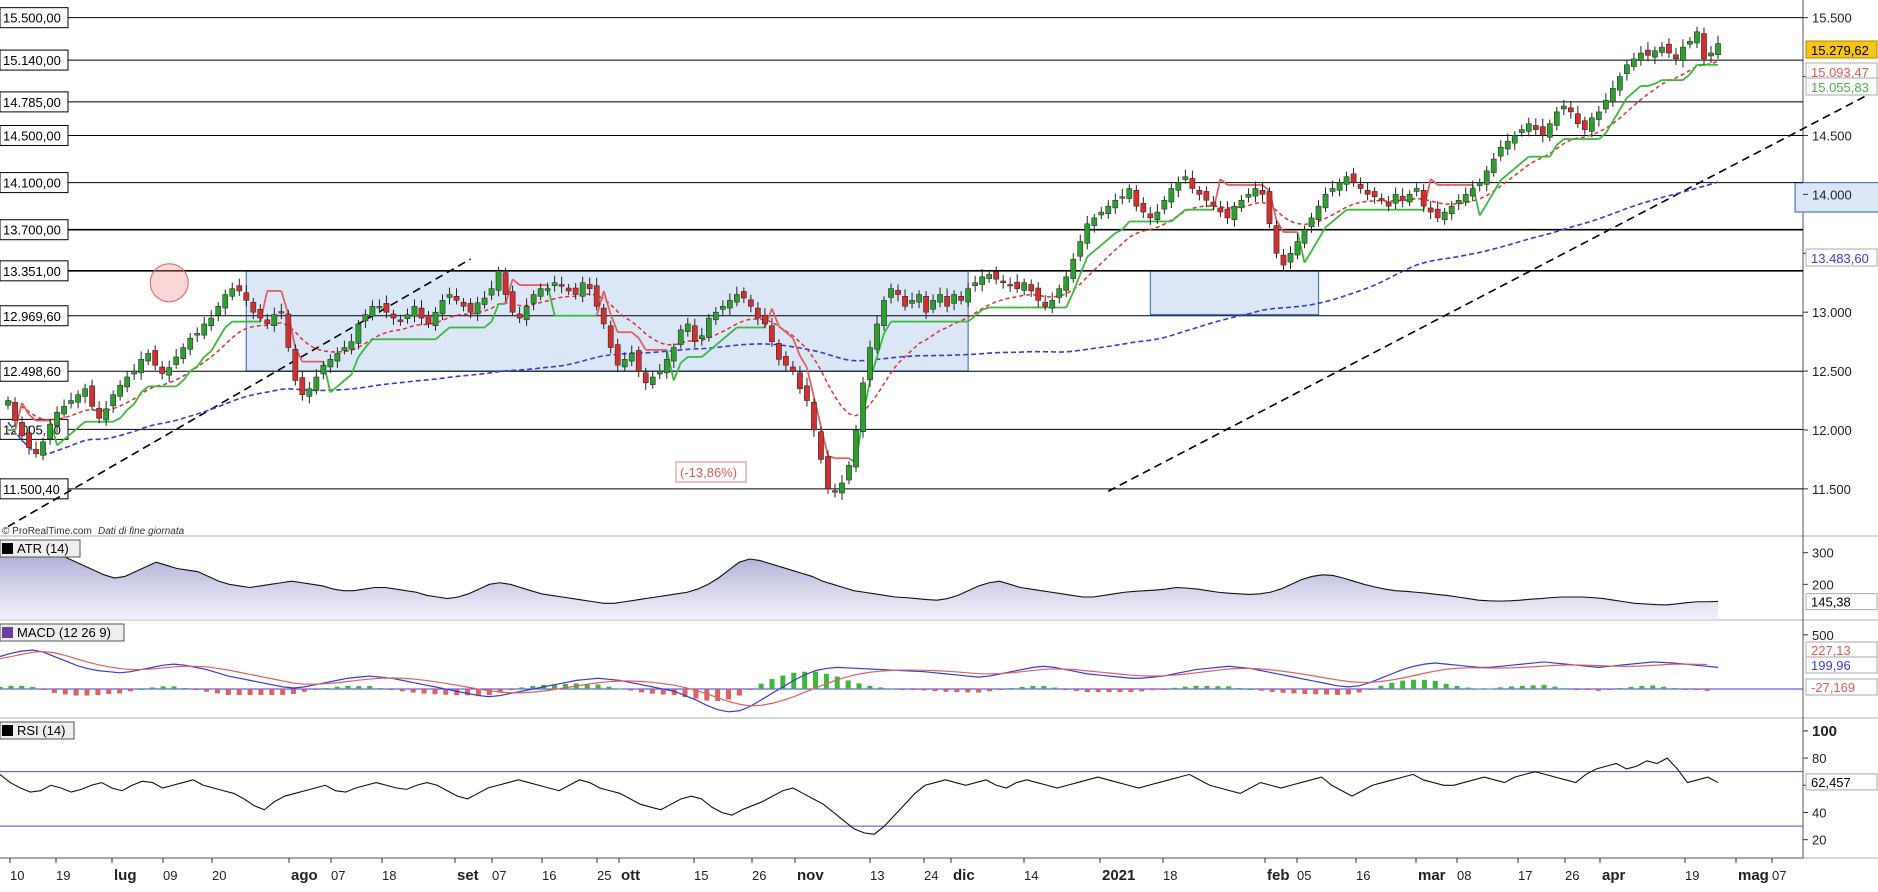 This screenshot has height=892, width=1878. I want to click on annotation-box, so click(711, 472).